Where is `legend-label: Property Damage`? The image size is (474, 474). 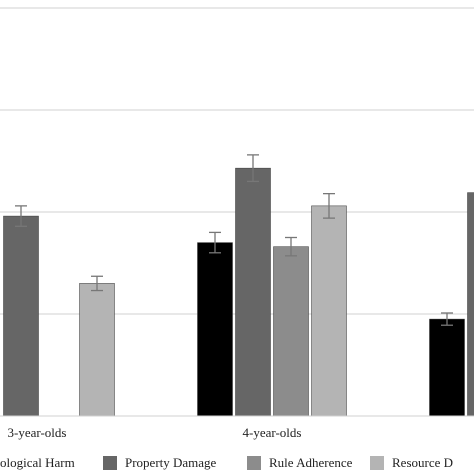 legend-label: Property Damage is located at coordinates (171, 462).